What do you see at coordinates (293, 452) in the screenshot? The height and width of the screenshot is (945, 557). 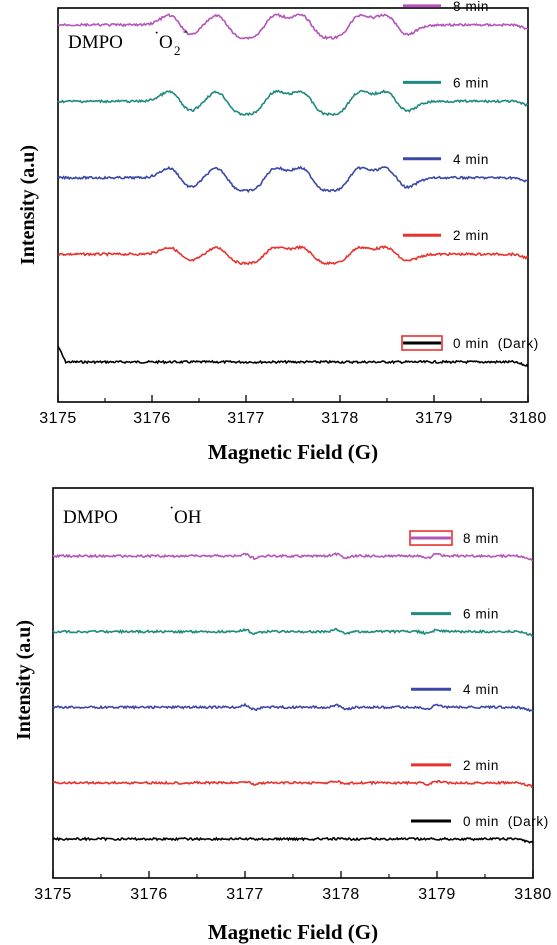 I see `x-axis-label-top: Magnetic Field (G)` at bounding box center [293, 452].